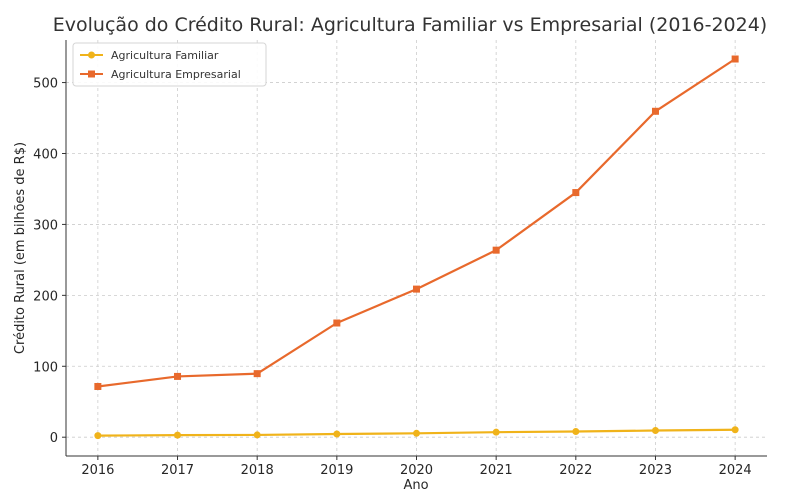 This screenshot has height=493, width=794. Describe the element at coordinates (165, 55) in the screenshot. I see `legend-label-familiar: Agricultura Familiar` at that location.